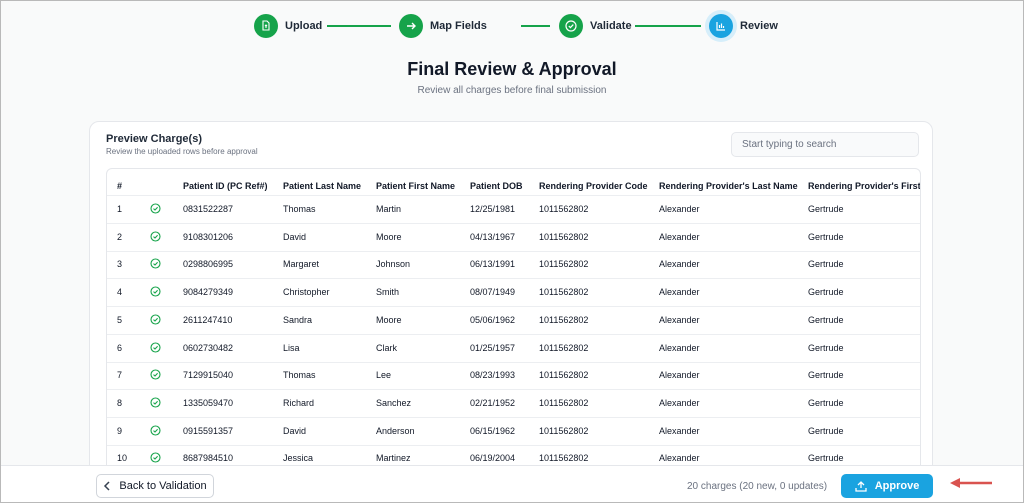  Describe the element at coordinates (208, 458) in the screenshot. I see `table-cell: 8687984510` at that location.